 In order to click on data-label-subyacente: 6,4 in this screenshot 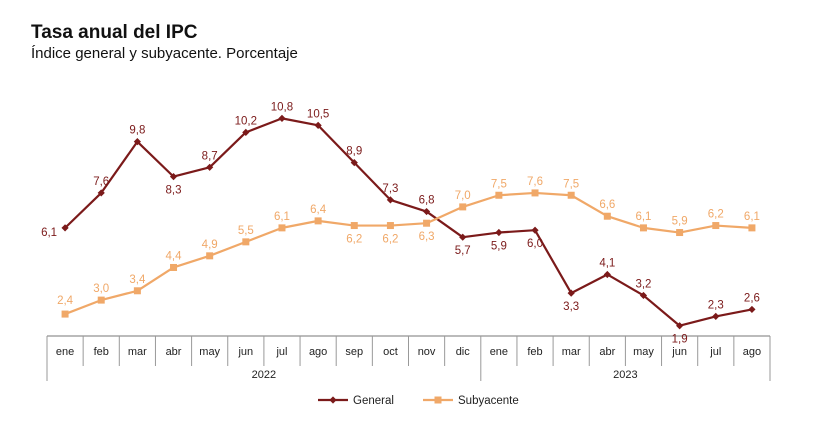, I will do `click(318, 210)`.